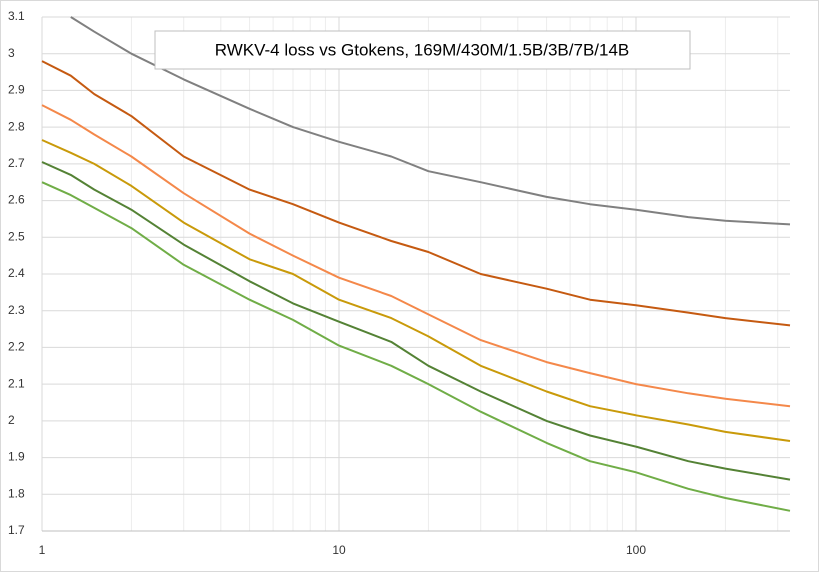 The image size is (819, 572). What do you see at coordinates (11, 420) in the screenshot?
I see `y-tick-label: 2` at bounding box center [11, 420].